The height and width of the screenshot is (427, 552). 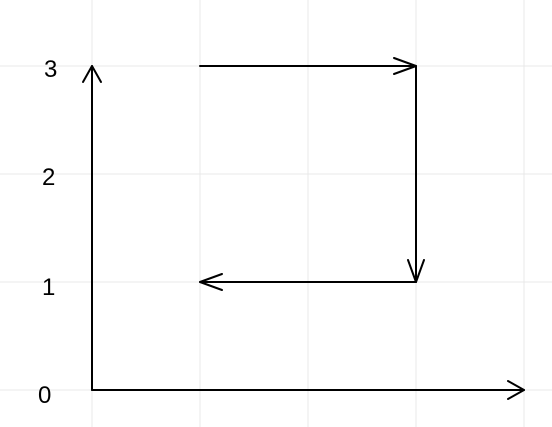 What do you see at coordinates (51, 69) in the screenshot?
I see `y-tick-label-3: 3` at bounding box center [51, 69].